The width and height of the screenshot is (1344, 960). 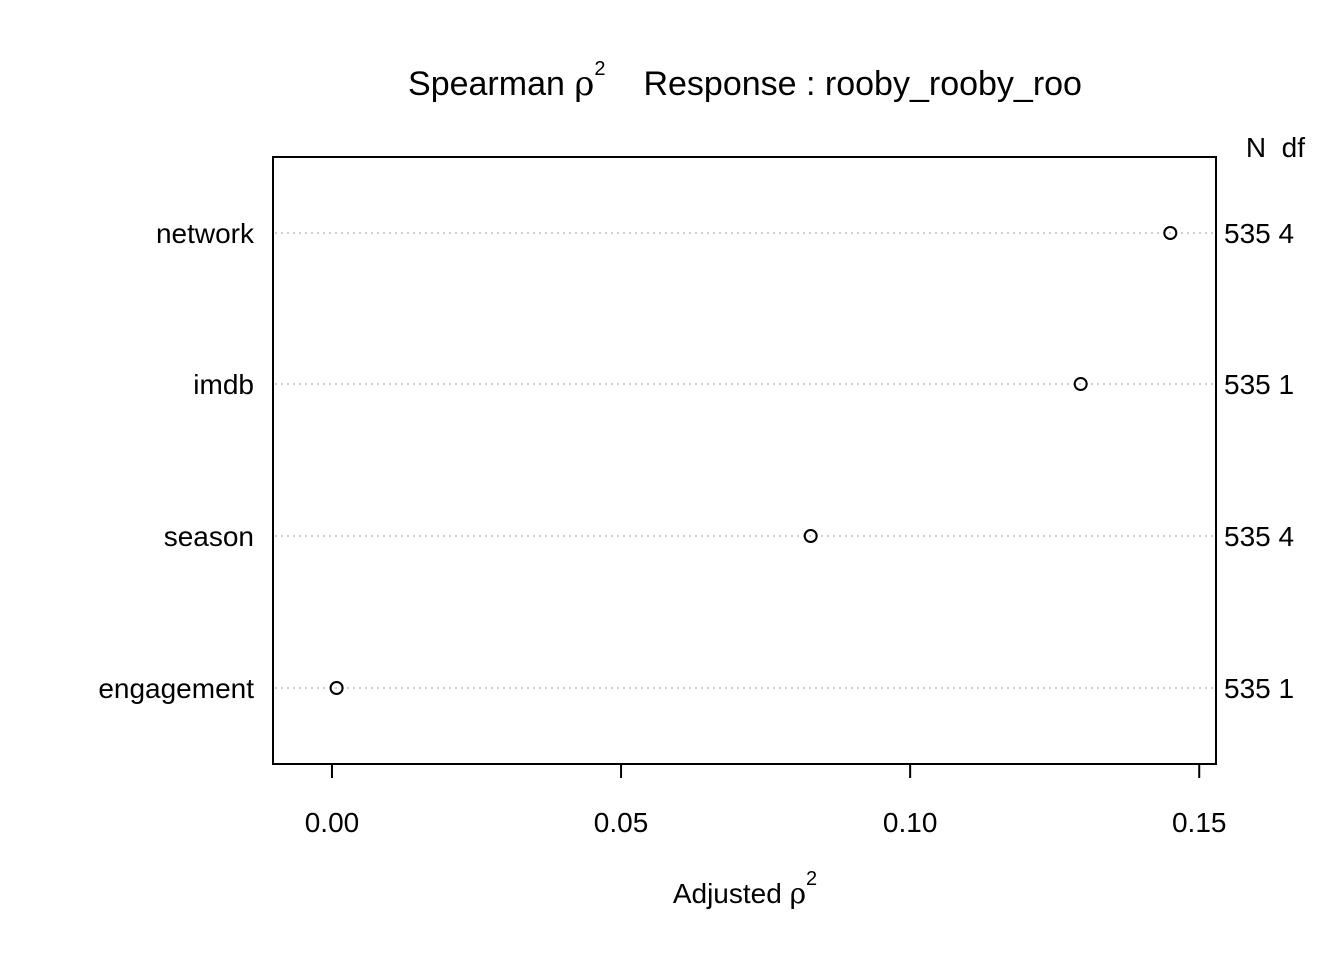 I want to click on x-tick-label-2: 0.10, so click(x=910, y=822).